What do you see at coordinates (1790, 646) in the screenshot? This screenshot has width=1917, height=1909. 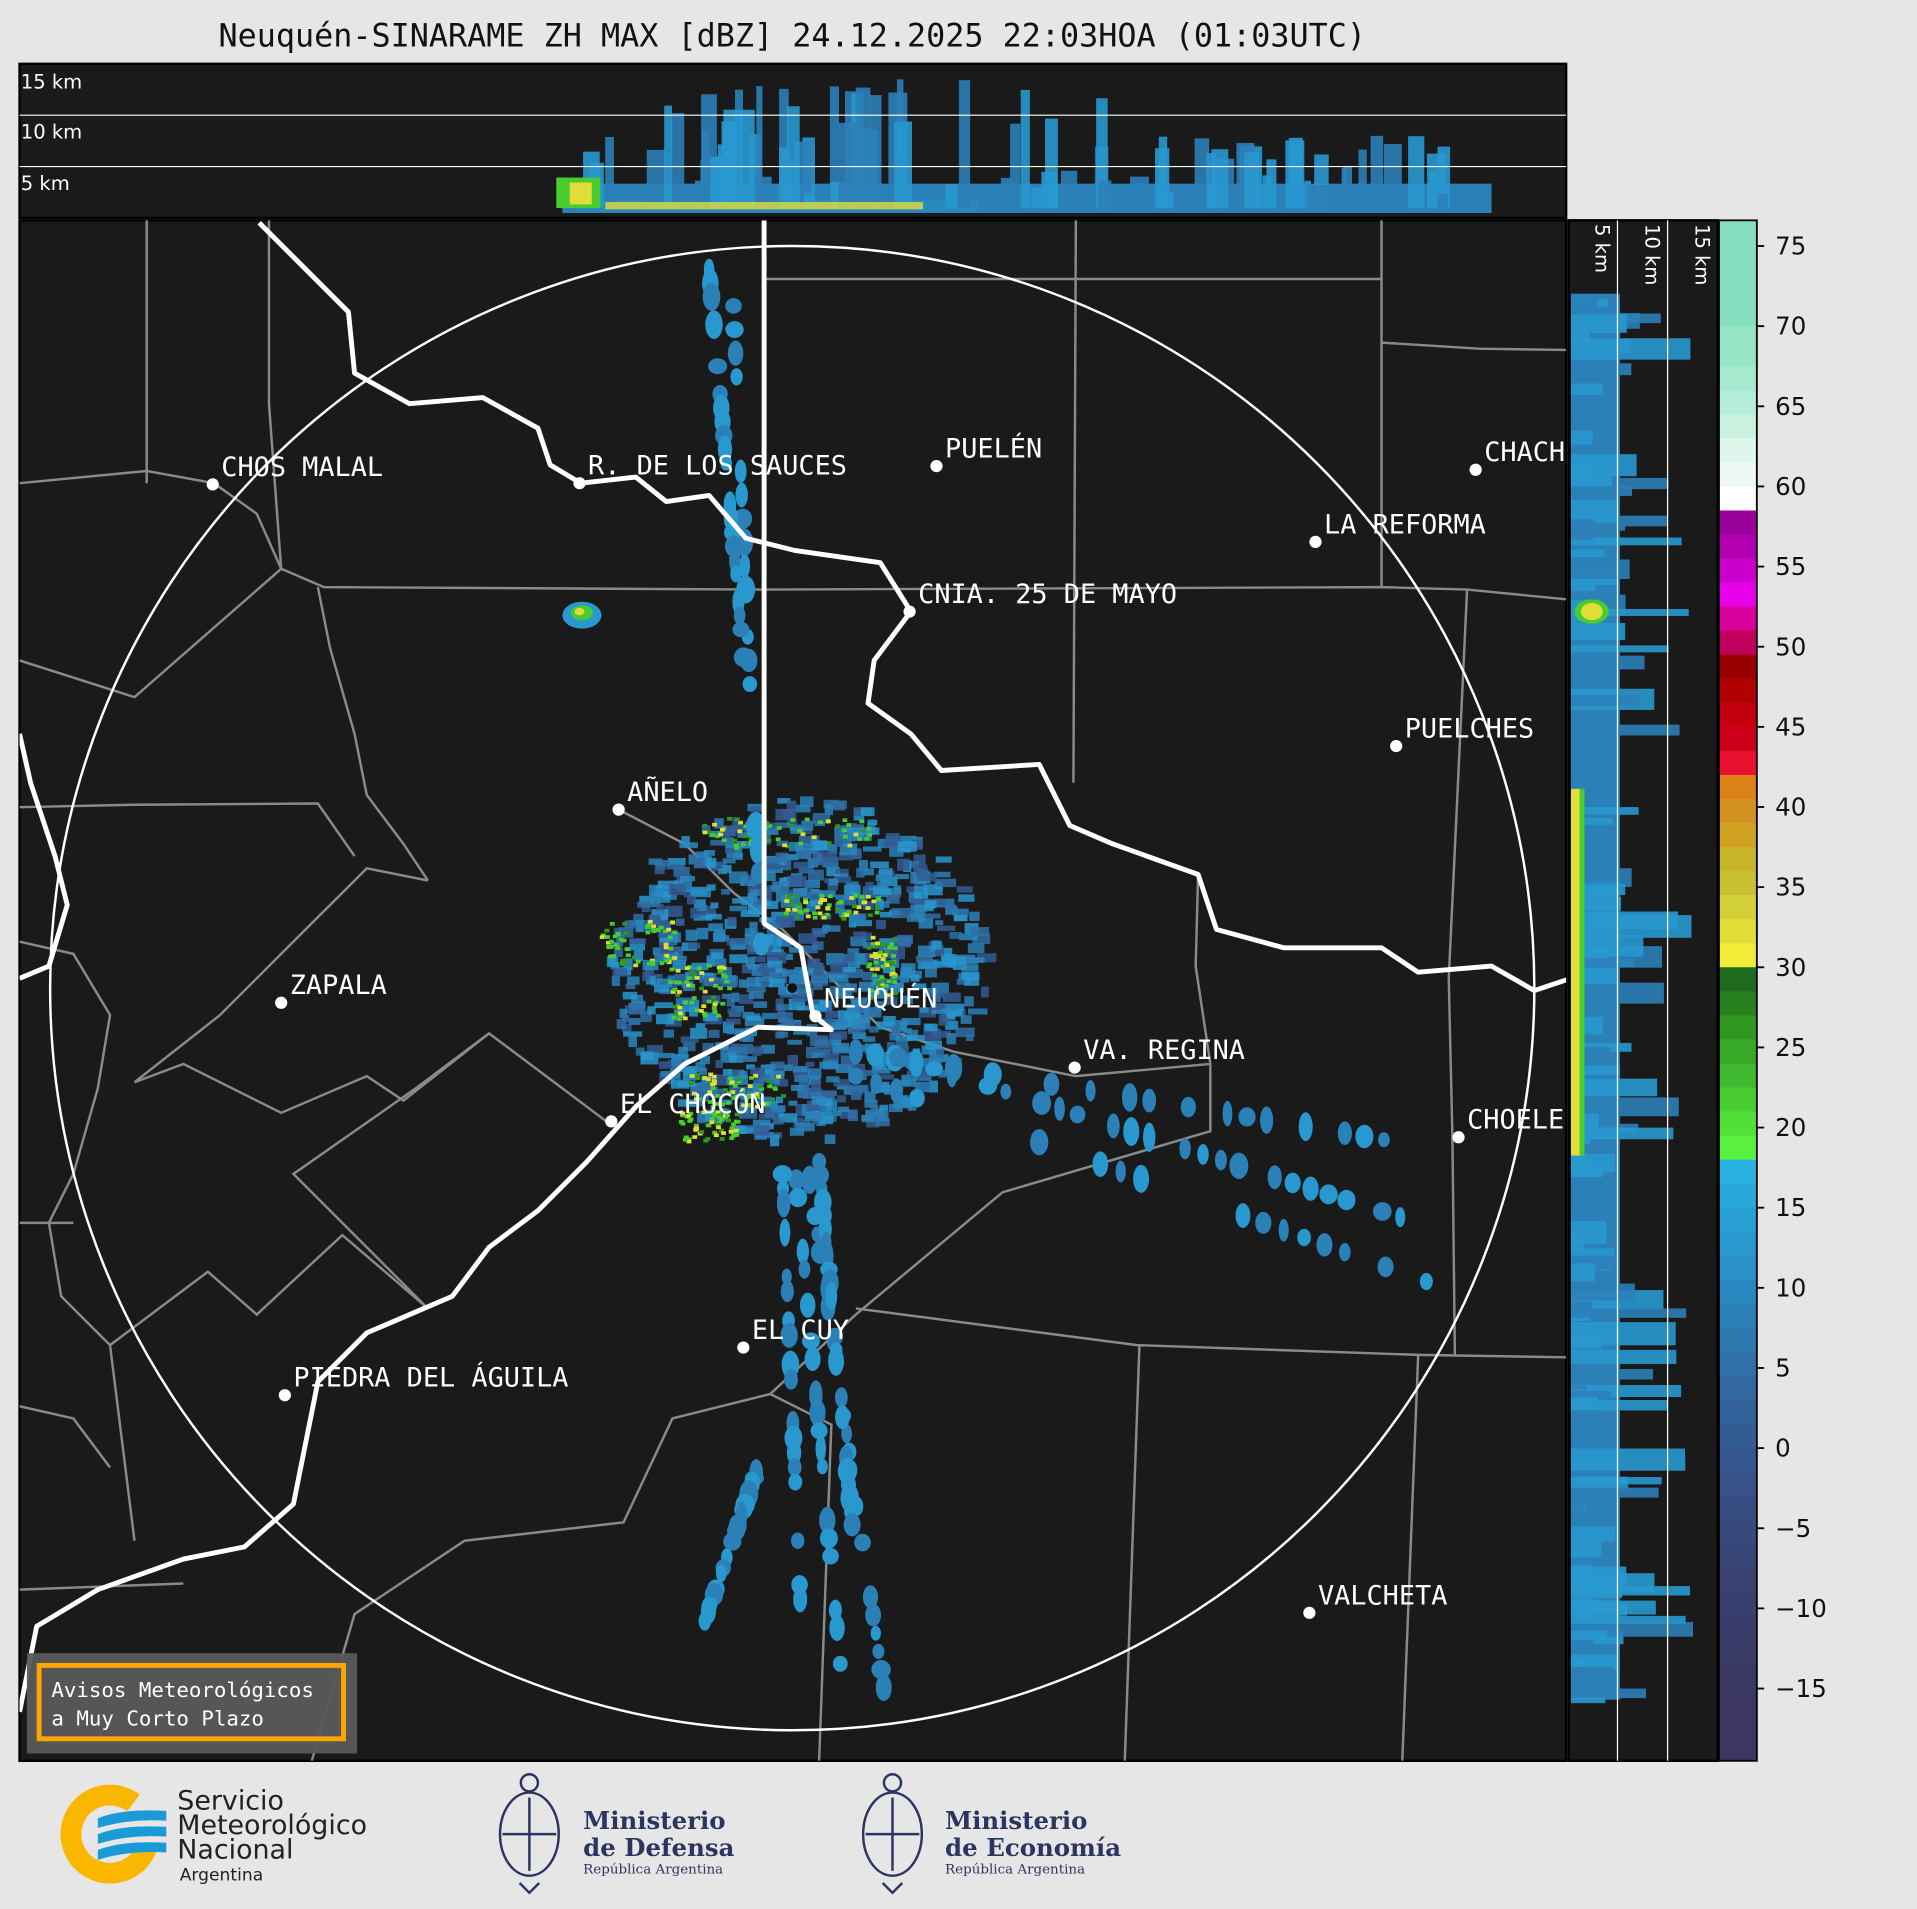 I see `colorbar-tick-label: 50` at bounding box center [1790, 646].